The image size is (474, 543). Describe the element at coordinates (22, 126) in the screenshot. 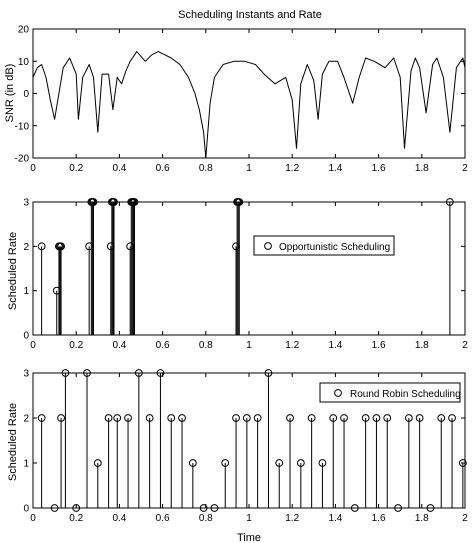

I see `y-tick-label: -10` at that location.